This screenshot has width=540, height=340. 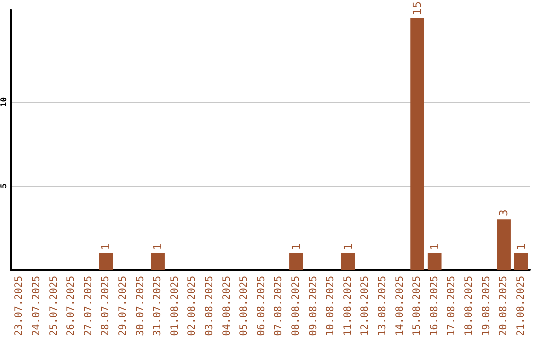 What do you see at coordinates (4, 102) in the screenshot?
I see `y-tick-label: 10` at bounding box center [4, 102].